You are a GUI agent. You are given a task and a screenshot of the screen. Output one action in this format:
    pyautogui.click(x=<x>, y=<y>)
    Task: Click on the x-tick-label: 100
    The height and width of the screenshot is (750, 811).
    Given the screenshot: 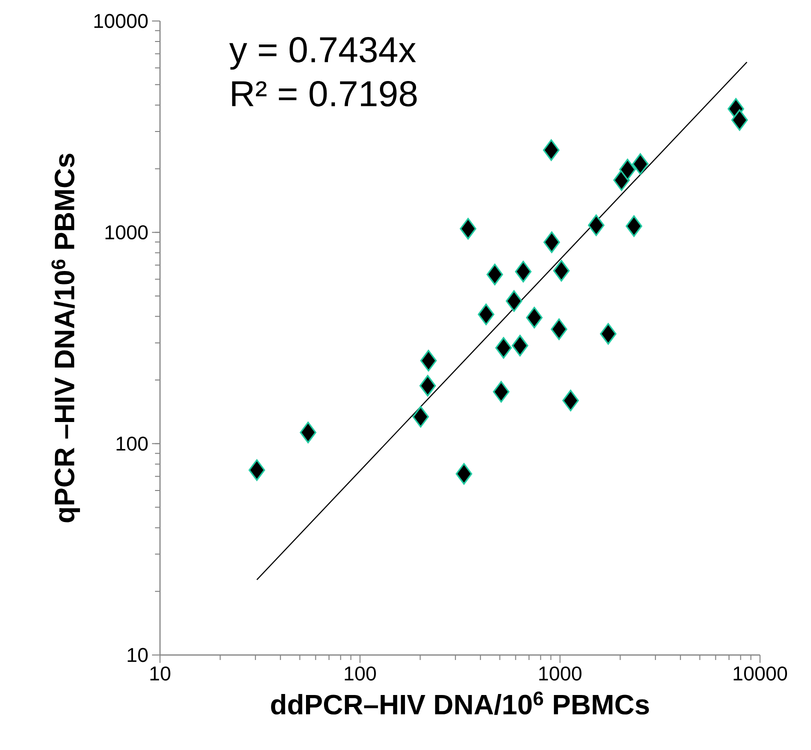 What is the action you would take?
    pyautogui.click(x=360, y=673)
    